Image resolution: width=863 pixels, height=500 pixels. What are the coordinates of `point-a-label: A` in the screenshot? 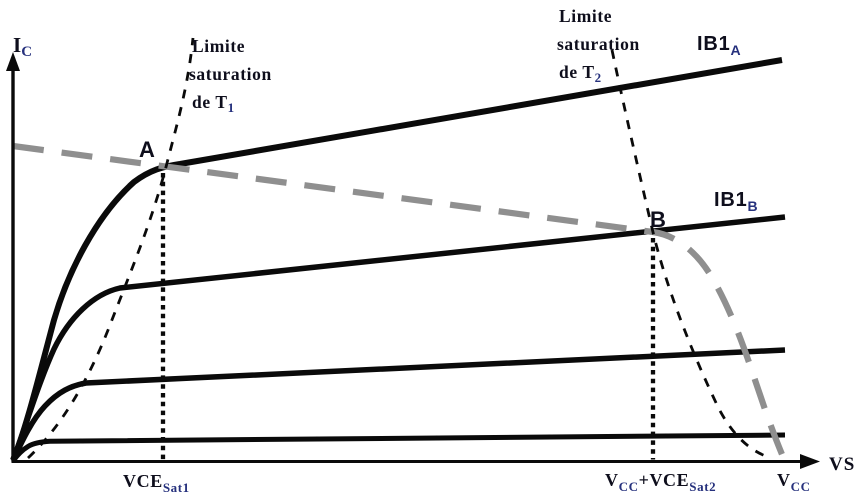 It's located at (147, 149).